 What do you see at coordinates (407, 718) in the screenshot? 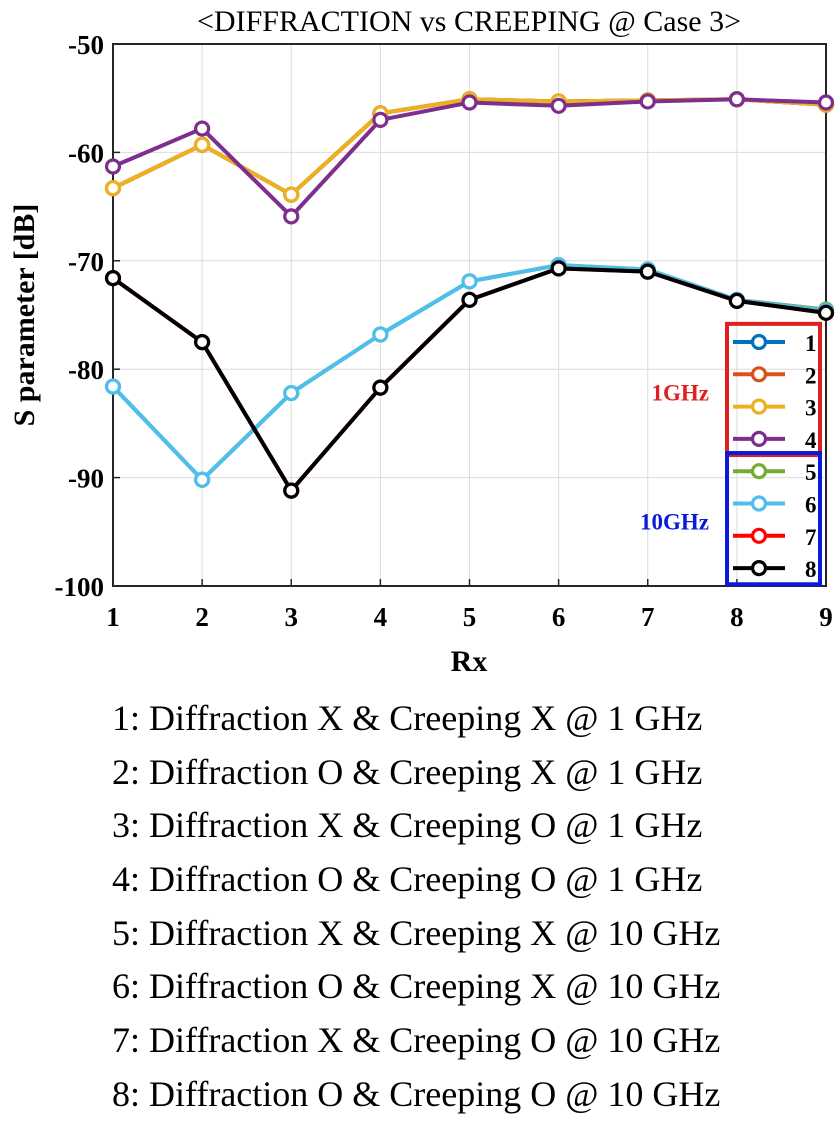
I see `caption-line: 1: Diffraction X & Creeping X @ 1 GHz` at bounding box center [407, 718].